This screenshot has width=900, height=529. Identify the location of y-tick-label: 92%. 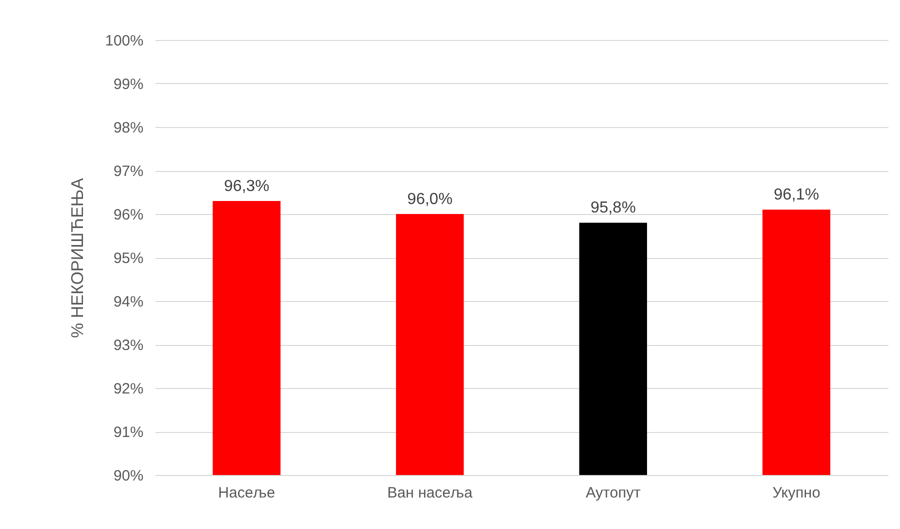
(128, 389).